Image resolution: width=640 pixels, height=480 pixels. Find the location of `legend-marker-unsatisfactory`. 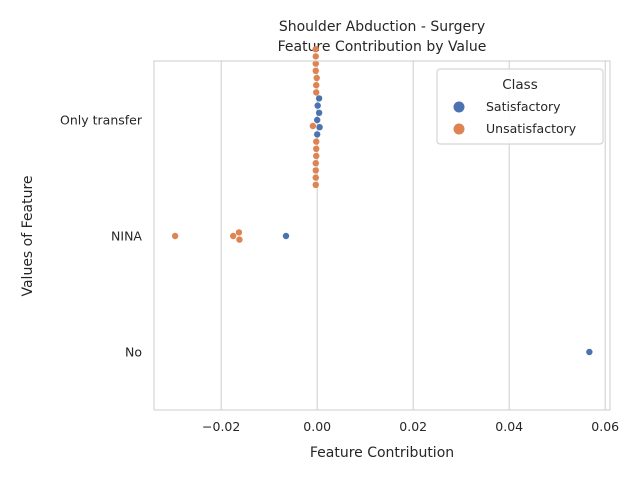

legend-marker-unsatisfactory is located at coordinates (459, 129).